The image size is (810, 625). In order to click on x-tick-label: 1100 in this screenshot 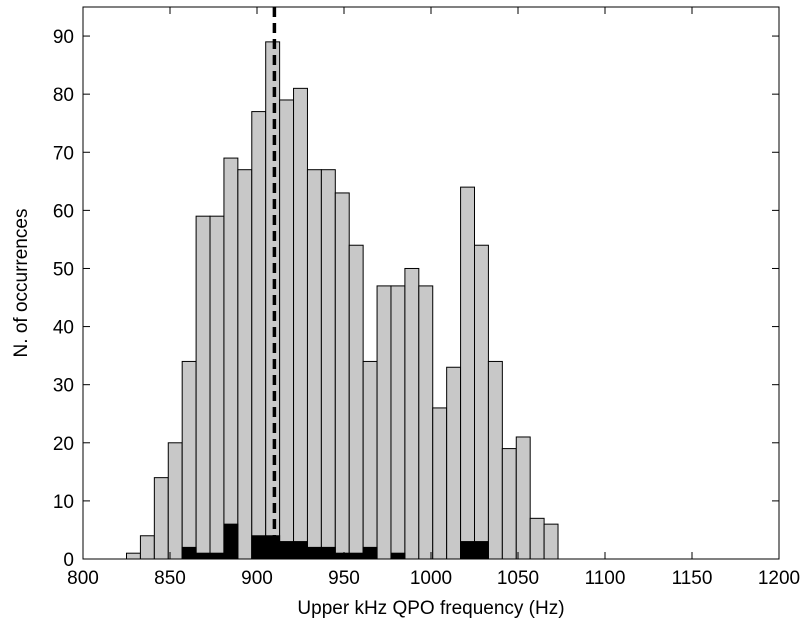, I will do `click(605, 578)`.